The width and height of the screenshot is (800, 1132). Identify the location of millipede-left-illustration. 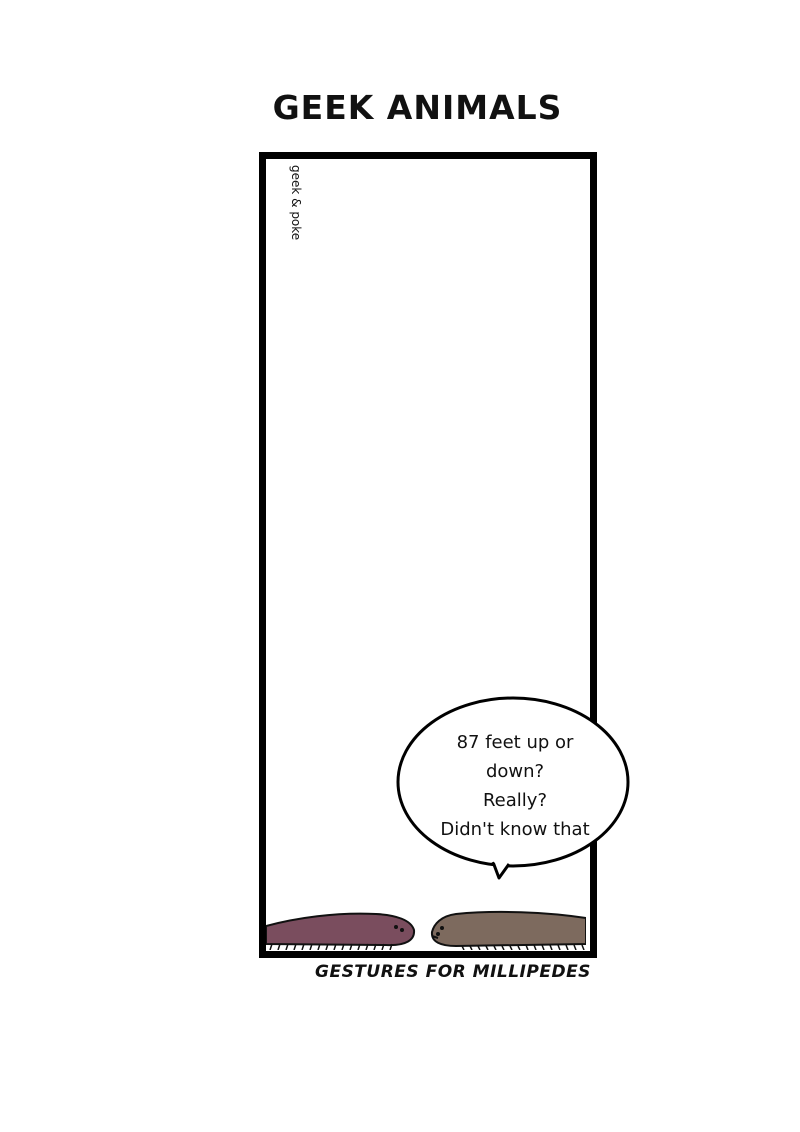
(341, 931).